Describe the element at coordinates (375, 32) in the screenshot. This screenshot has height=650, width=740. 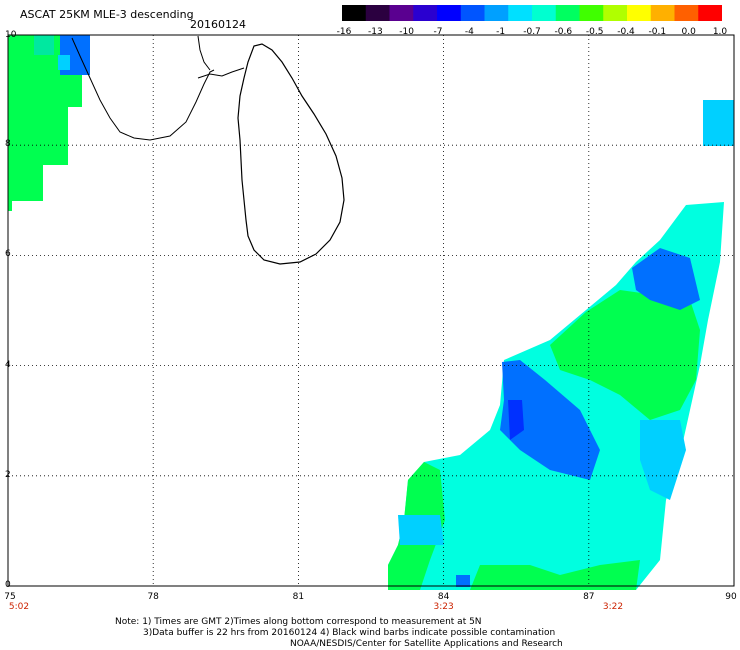
I see `colorbar-tick-label: -13` at that location.